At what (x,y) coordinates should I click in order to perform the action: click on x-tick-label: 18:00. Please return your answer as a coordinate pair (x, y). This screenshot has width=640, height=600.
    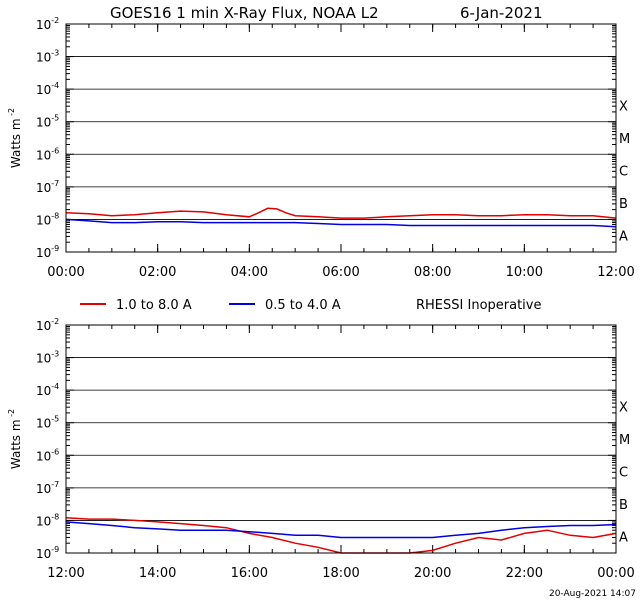
    Looking at the image, I should click on (340, 573).